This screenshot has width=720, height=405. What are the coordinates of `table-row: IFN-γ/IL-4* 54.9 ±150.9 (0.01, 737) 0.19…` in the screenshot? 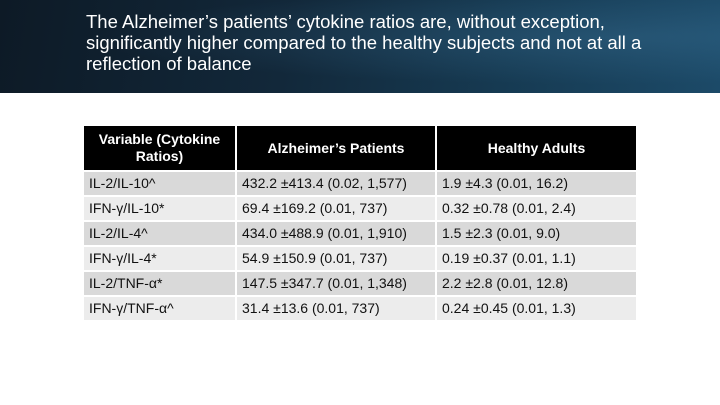 It's located at (360, 258).